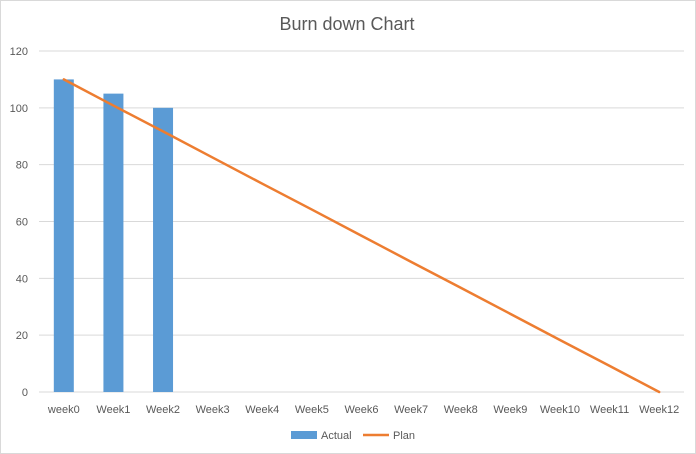 The image size is (696, 454). What do you see at coordinates (22, 223) in the screenshot?
I see `y-tick-label: 60` at bounding box center [22, 223].